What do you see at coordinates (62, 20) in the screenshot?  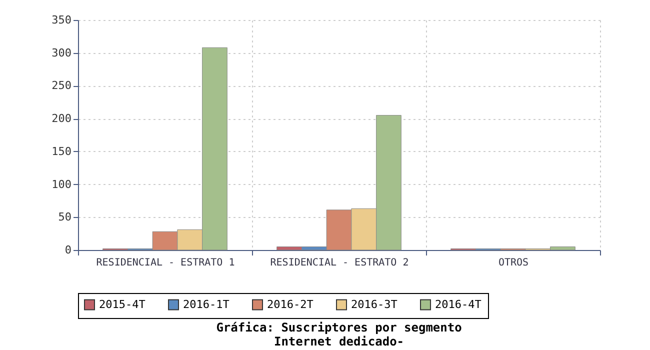 I see `y-tick-label: 350` at bounding box center [62, 20].